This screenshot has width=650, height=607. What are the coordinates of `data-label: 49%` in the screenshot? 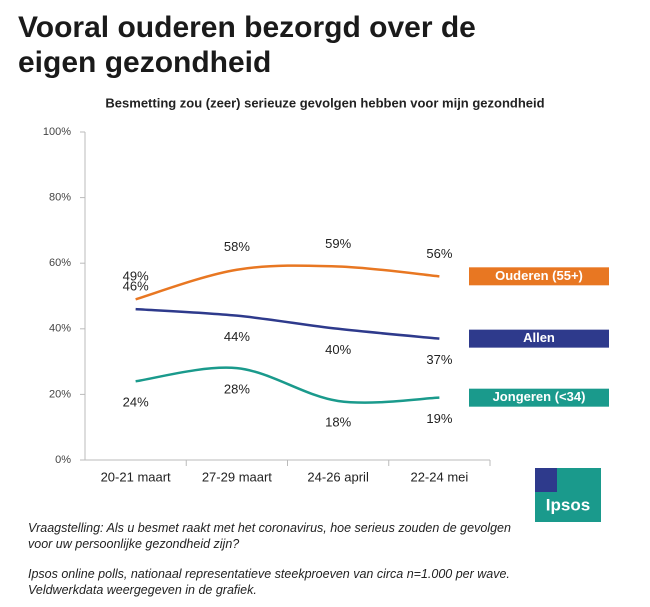 It's located at (136, 276).